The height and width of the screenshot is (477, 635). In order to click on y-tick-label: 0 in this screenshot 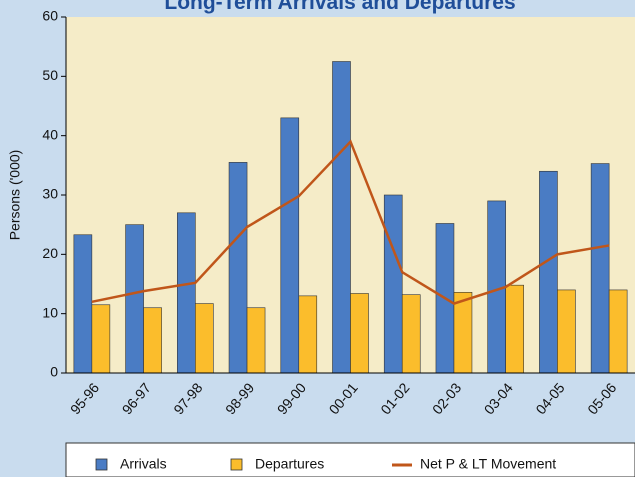, I will do `click(54, 372)`.